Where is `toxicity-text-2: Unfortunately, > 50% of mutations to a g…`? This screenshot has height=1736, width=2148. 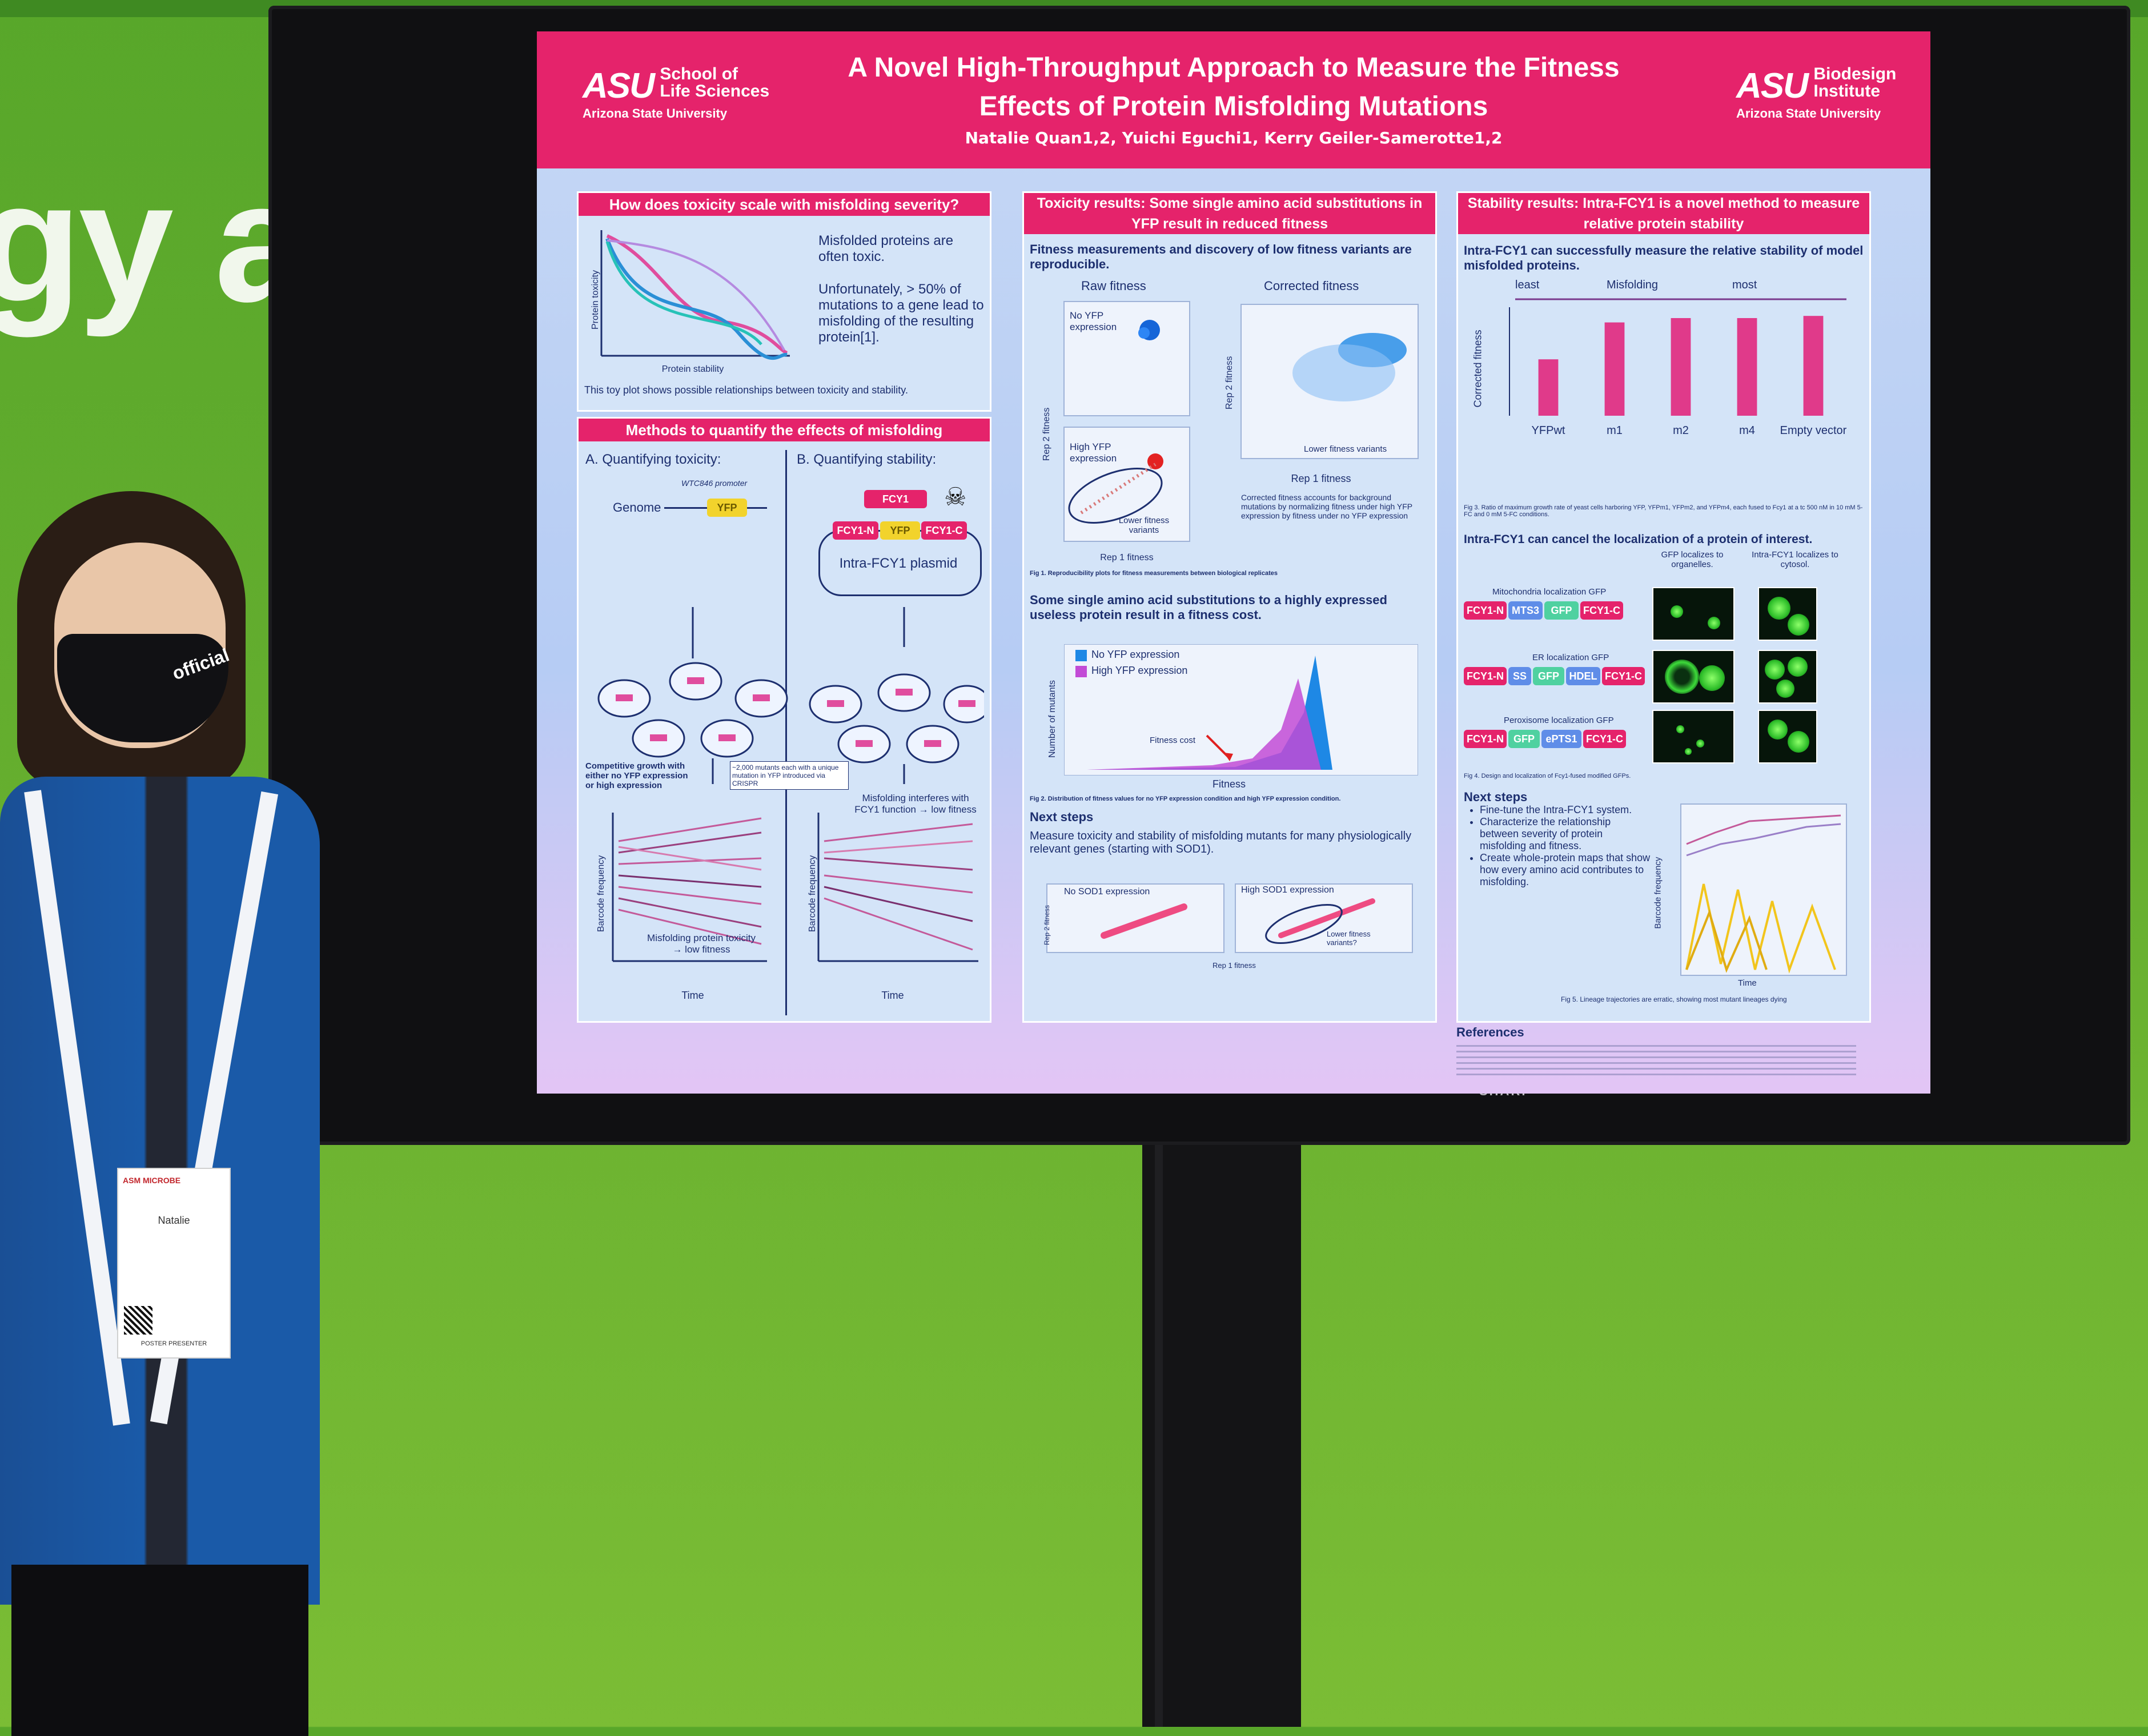 toxicity-text-2: Unfortunately, > 50% of mutations to a g… is located at coordinates (901, 313).